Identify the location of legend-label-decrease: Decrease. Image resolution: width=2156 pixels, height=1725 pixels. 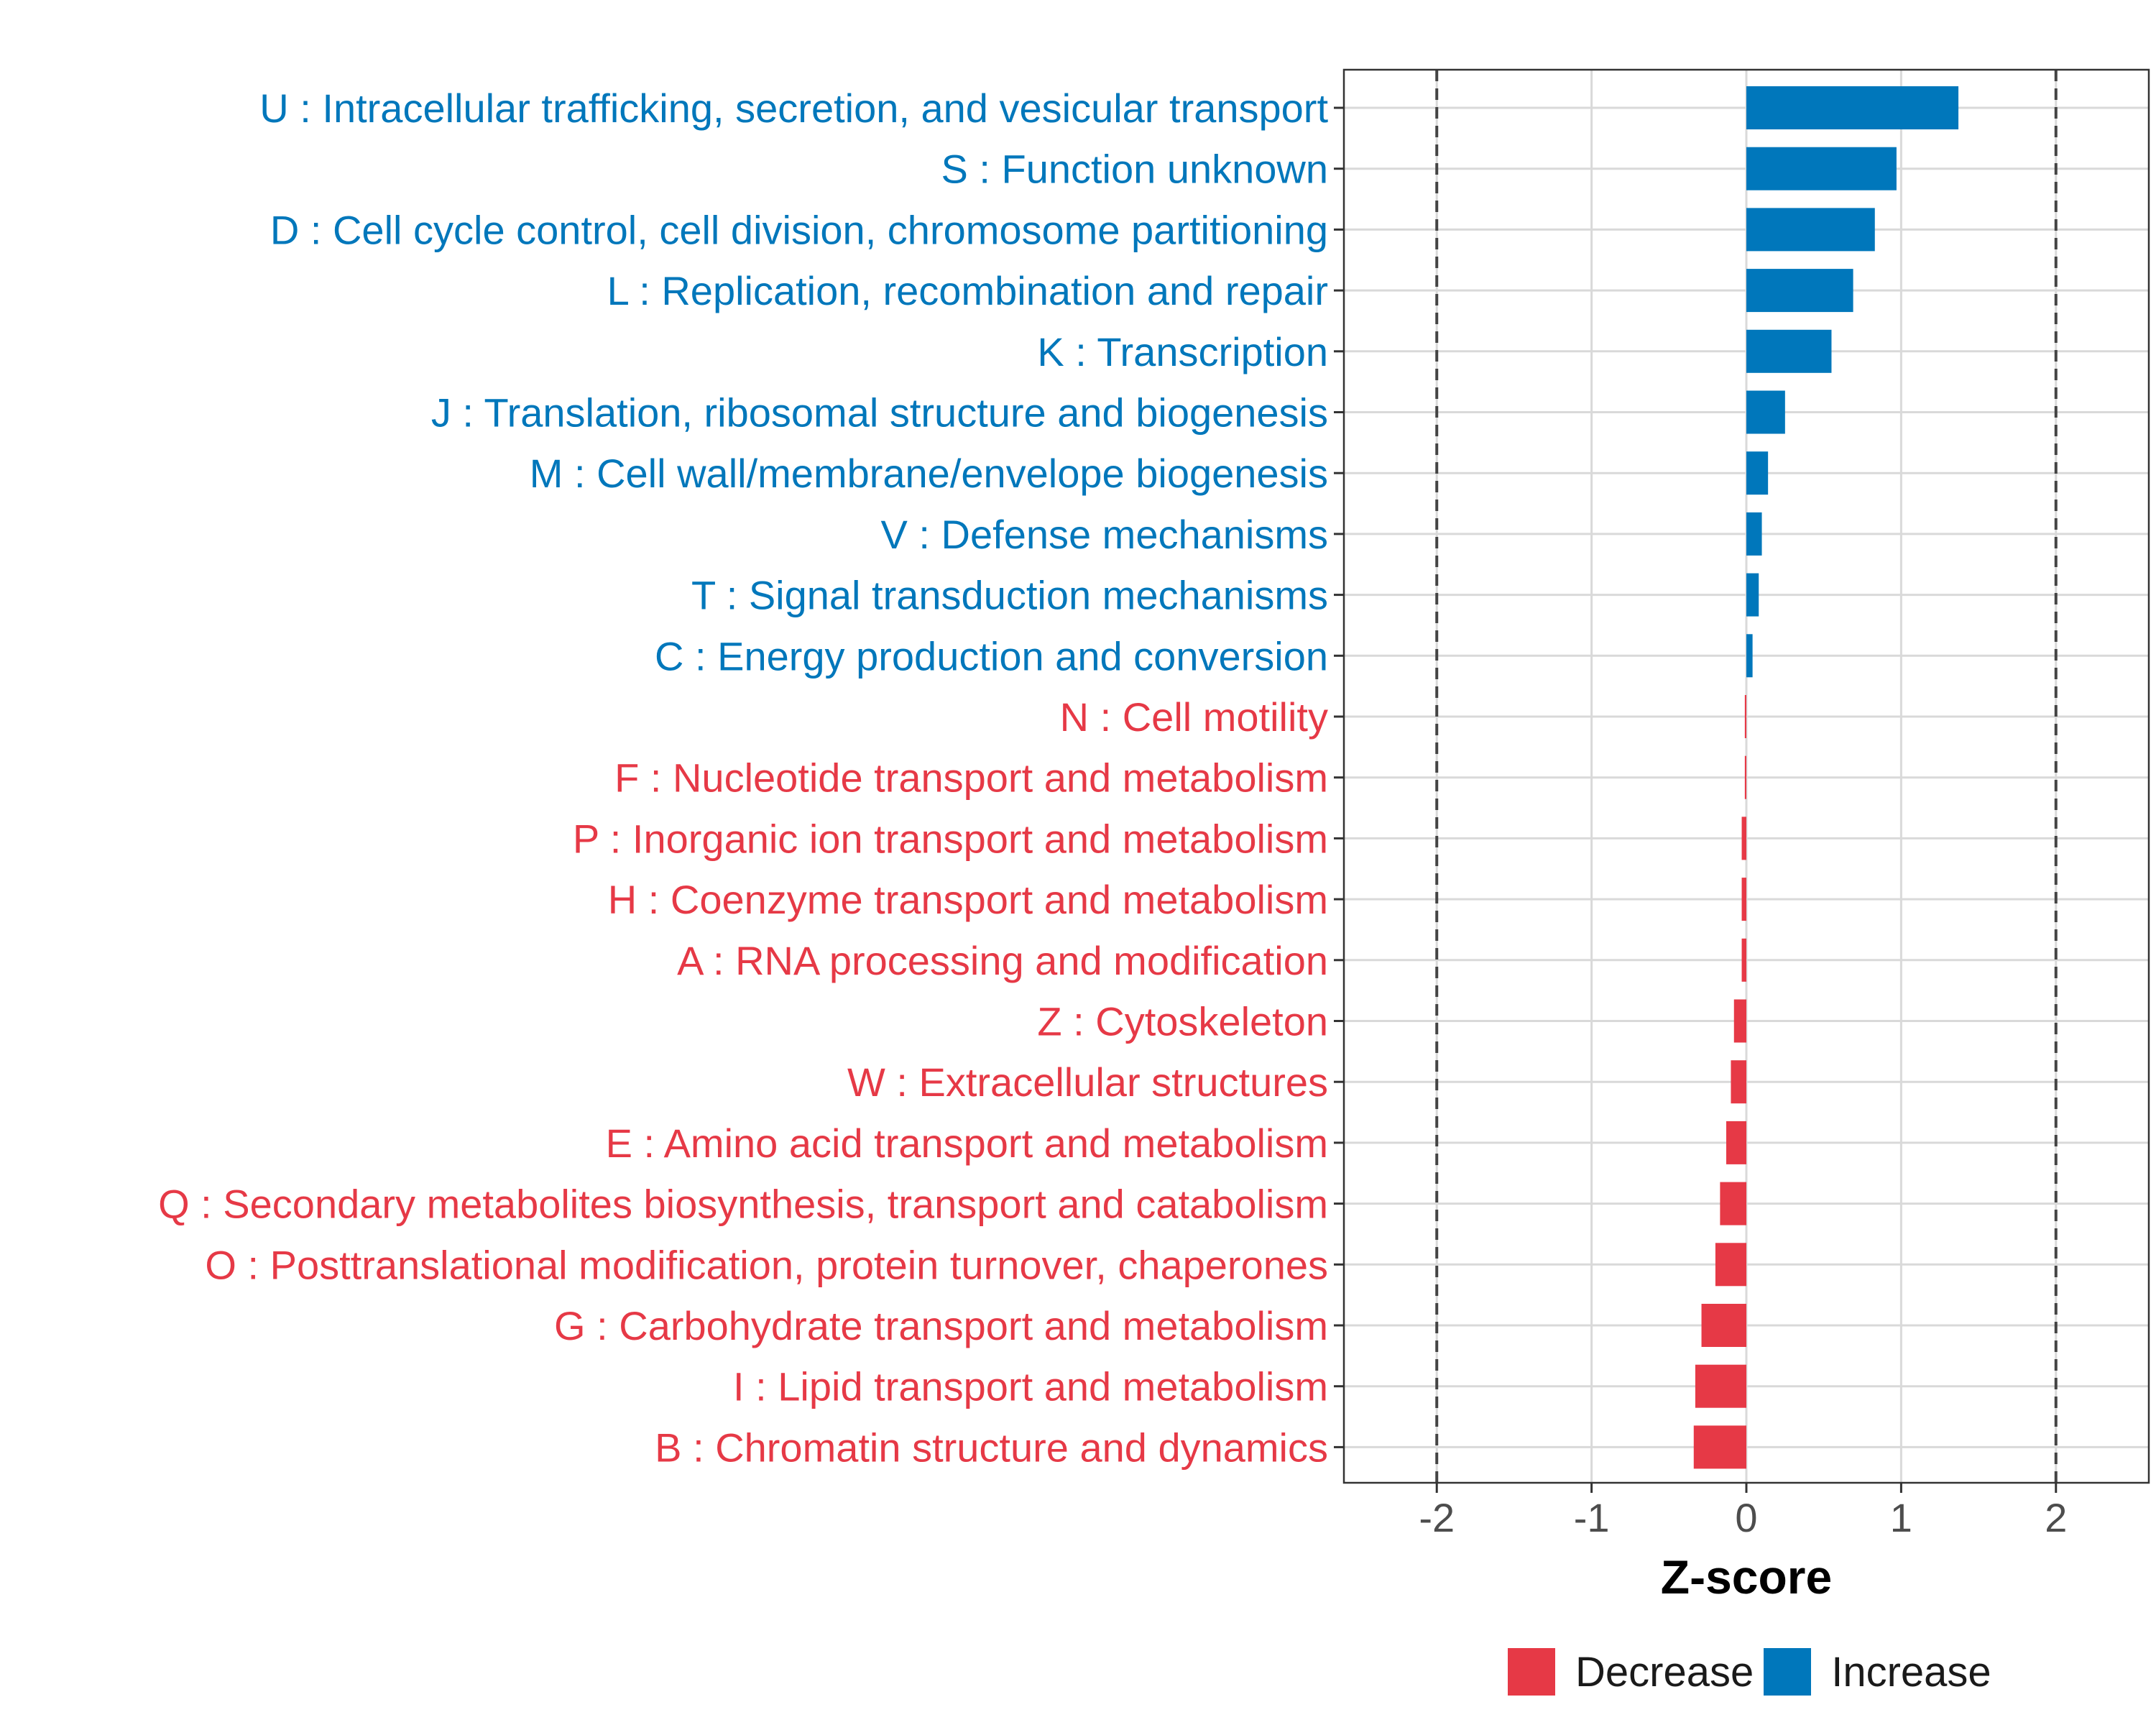
(1665, 1672).